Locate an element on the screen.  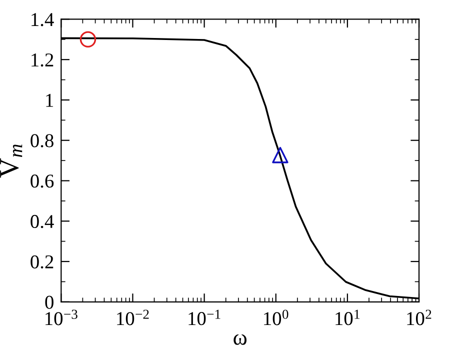
y-axis-title: V$_{m}$ is located at coordinates (11, 161).